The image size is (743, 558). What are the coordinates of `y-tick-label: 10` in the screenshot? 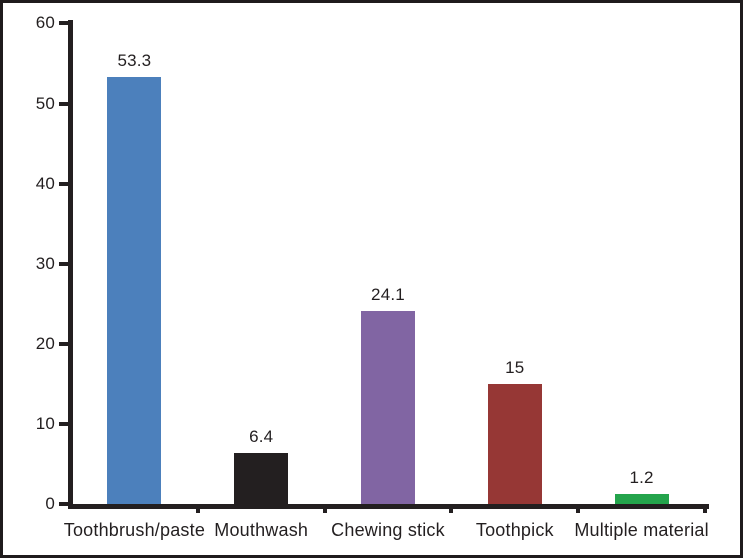 It's located at (45, 423).